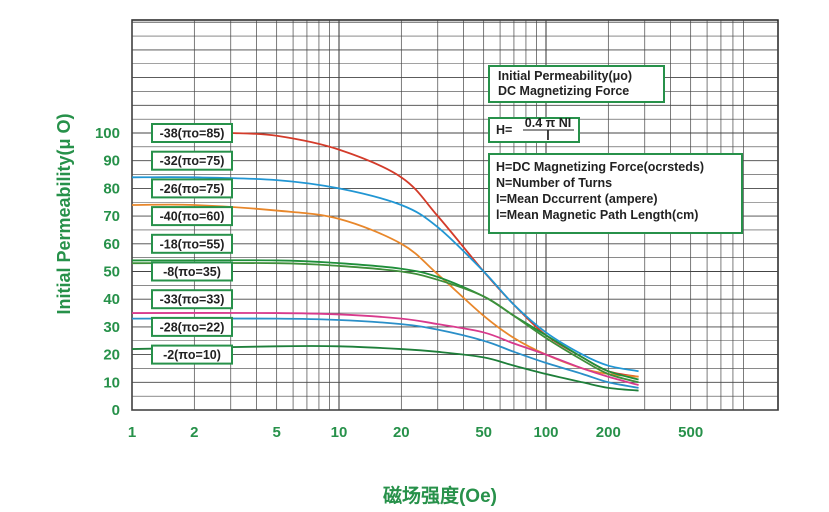 This screenshot has width=829, height=512. I want to click on formula-box: H= 0.4 π NI l, so click(534, 129).